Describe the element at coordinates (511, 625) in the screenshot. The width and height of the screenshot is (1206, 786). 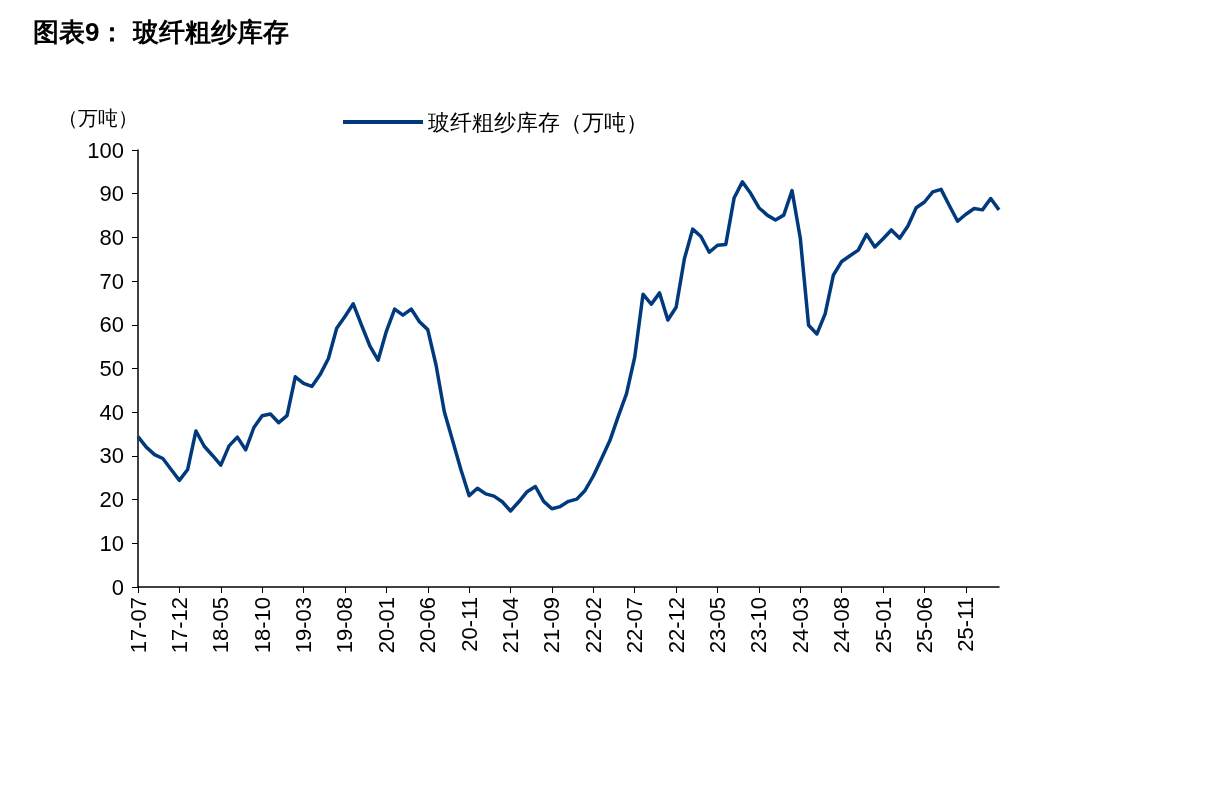
I see `x-tick-label: 21-04` at that location.